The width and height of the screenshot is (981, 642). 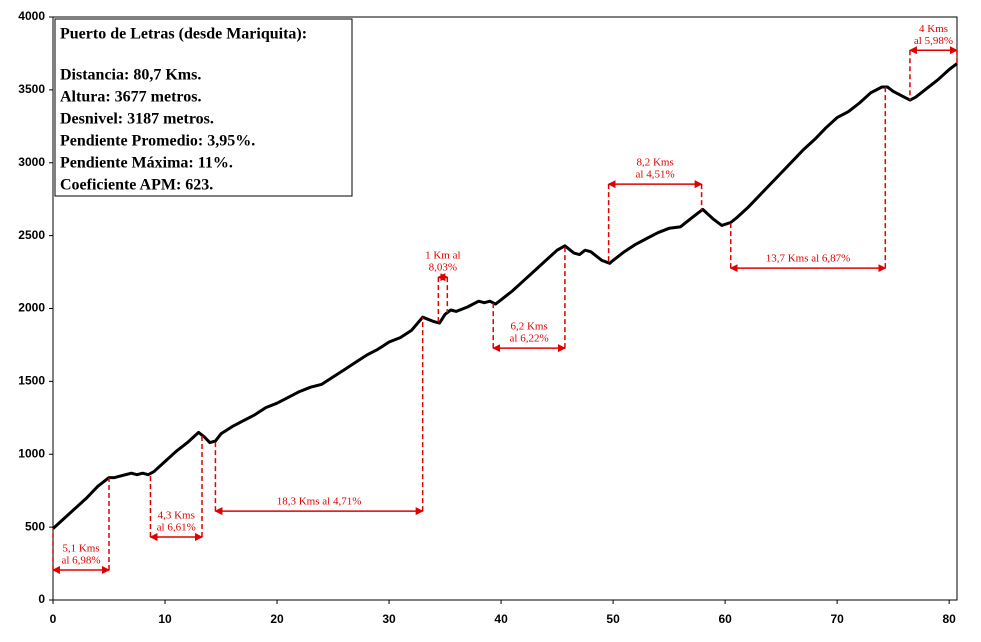 I want to click on y-tick-label: 1000, so click(x=31, y=453).